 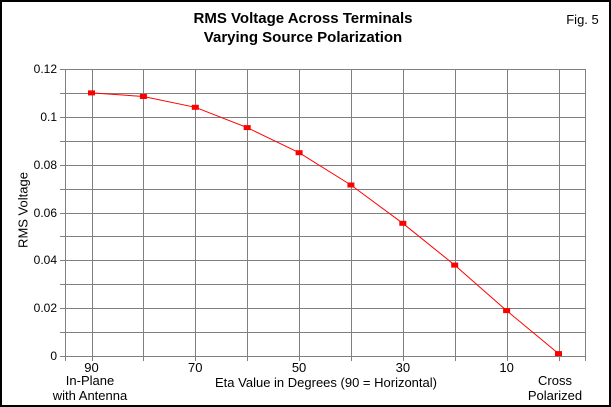 I want to click on x-tick-label: 30, so click(x=403, y=367).